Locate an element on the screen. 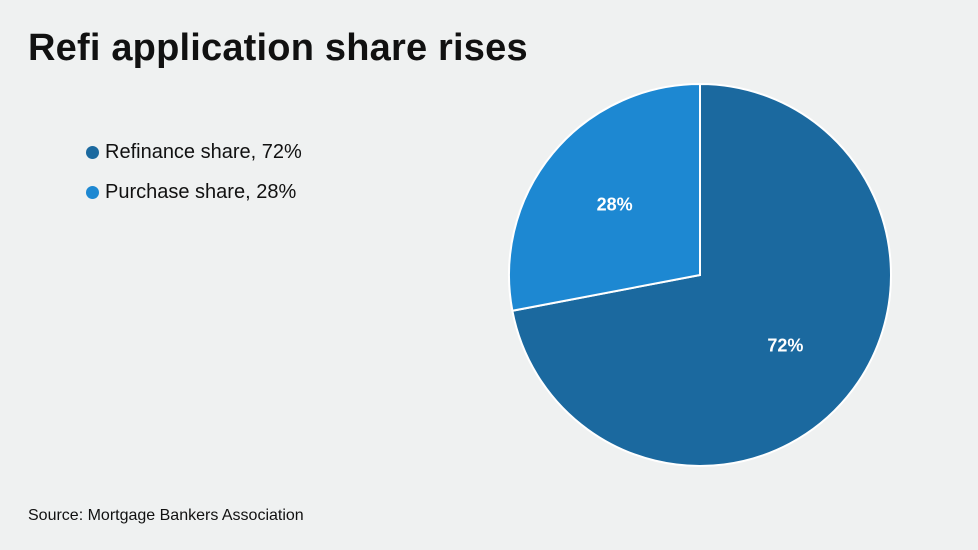  pie-slice-purchase is located at coordinates (604, 197).